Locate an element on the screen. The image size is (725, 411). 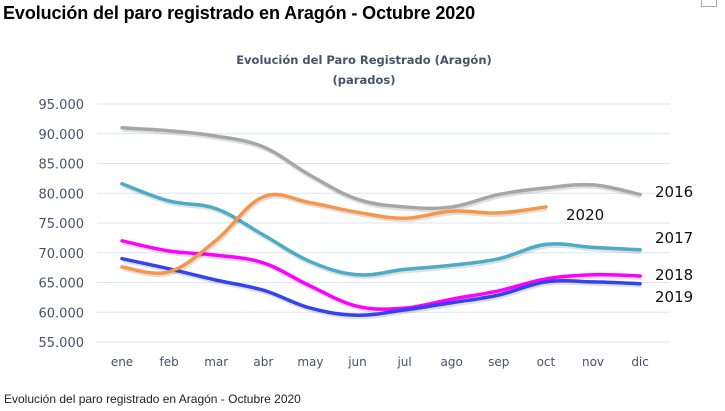
chart-title: Evolución del Paro Registrado (Aragón) is located at coordinates (364, 60).